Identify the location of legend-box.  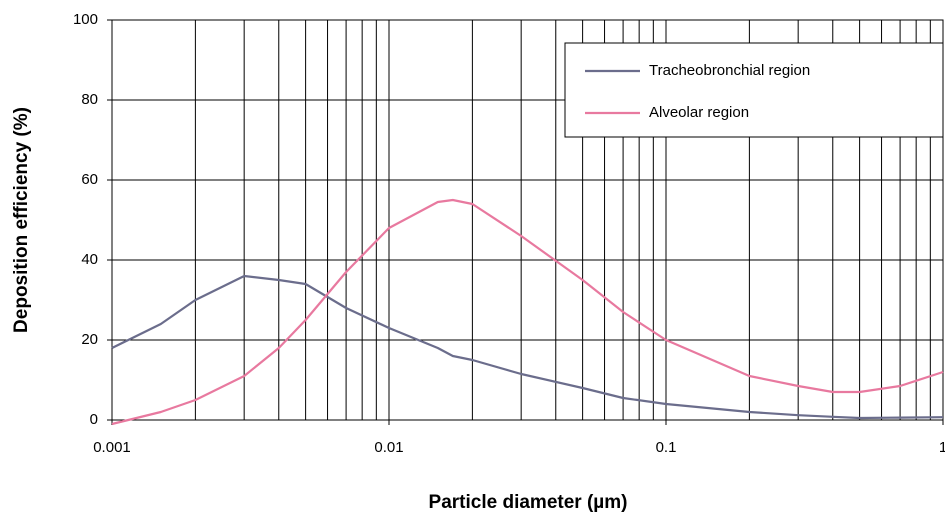
(754, 90).